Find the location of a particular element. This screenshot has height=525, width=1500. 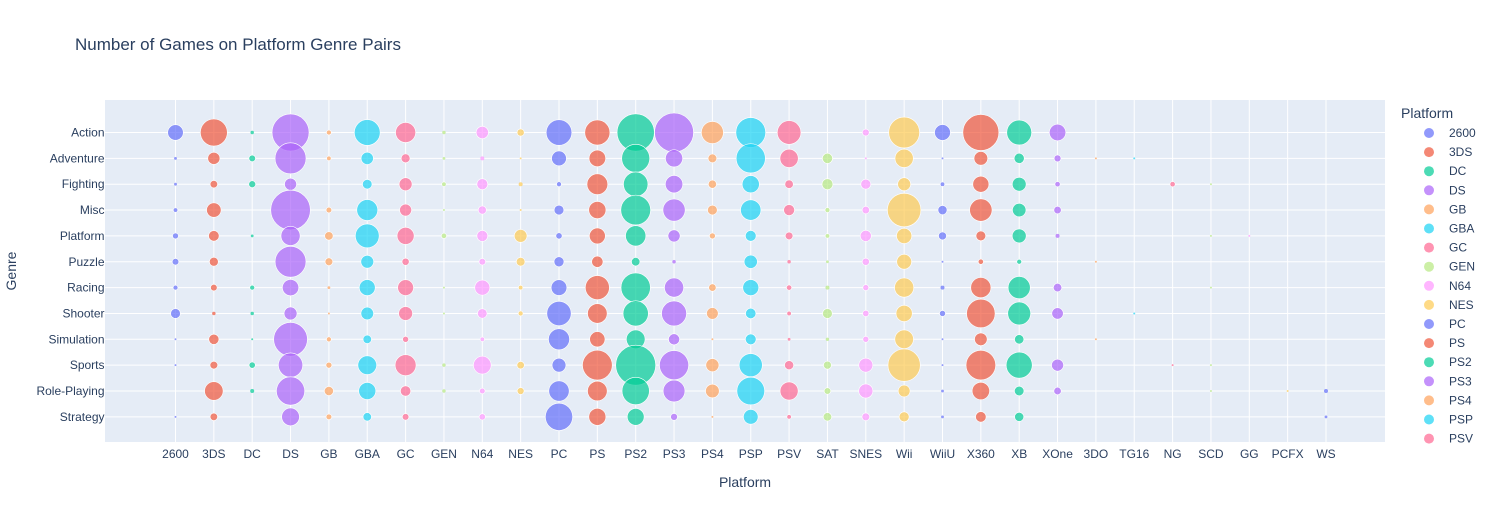

bubble-PC-Simulation is located at coordinates (559, 339).